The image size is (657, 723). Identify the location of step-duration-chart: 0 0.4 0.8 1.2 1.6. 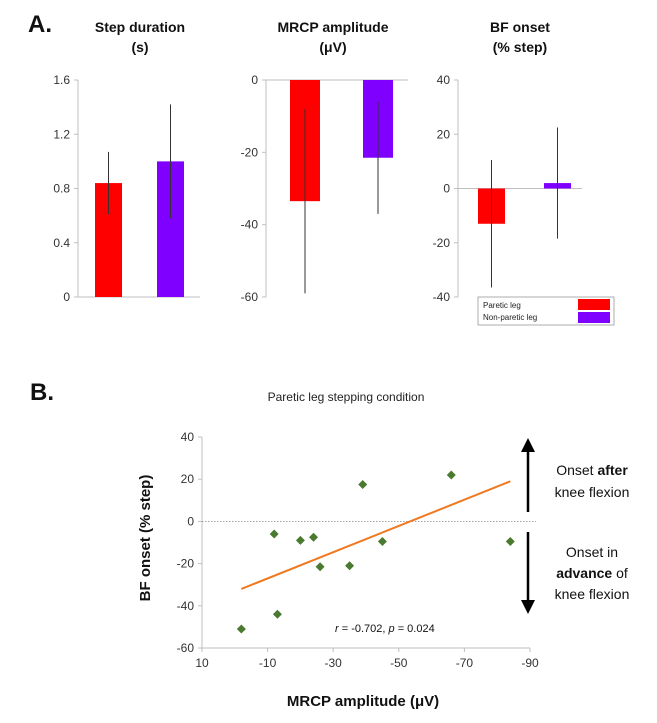
(126, 188).